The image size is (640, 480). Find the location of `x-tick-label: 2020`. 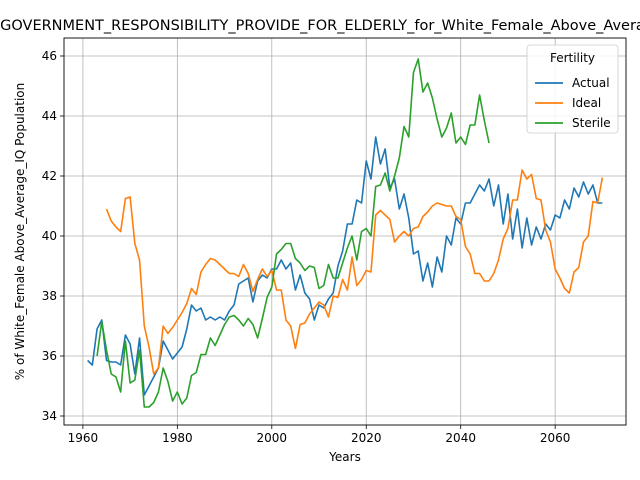

x-tick-label: 2020 is located at coordinates (366, 438).